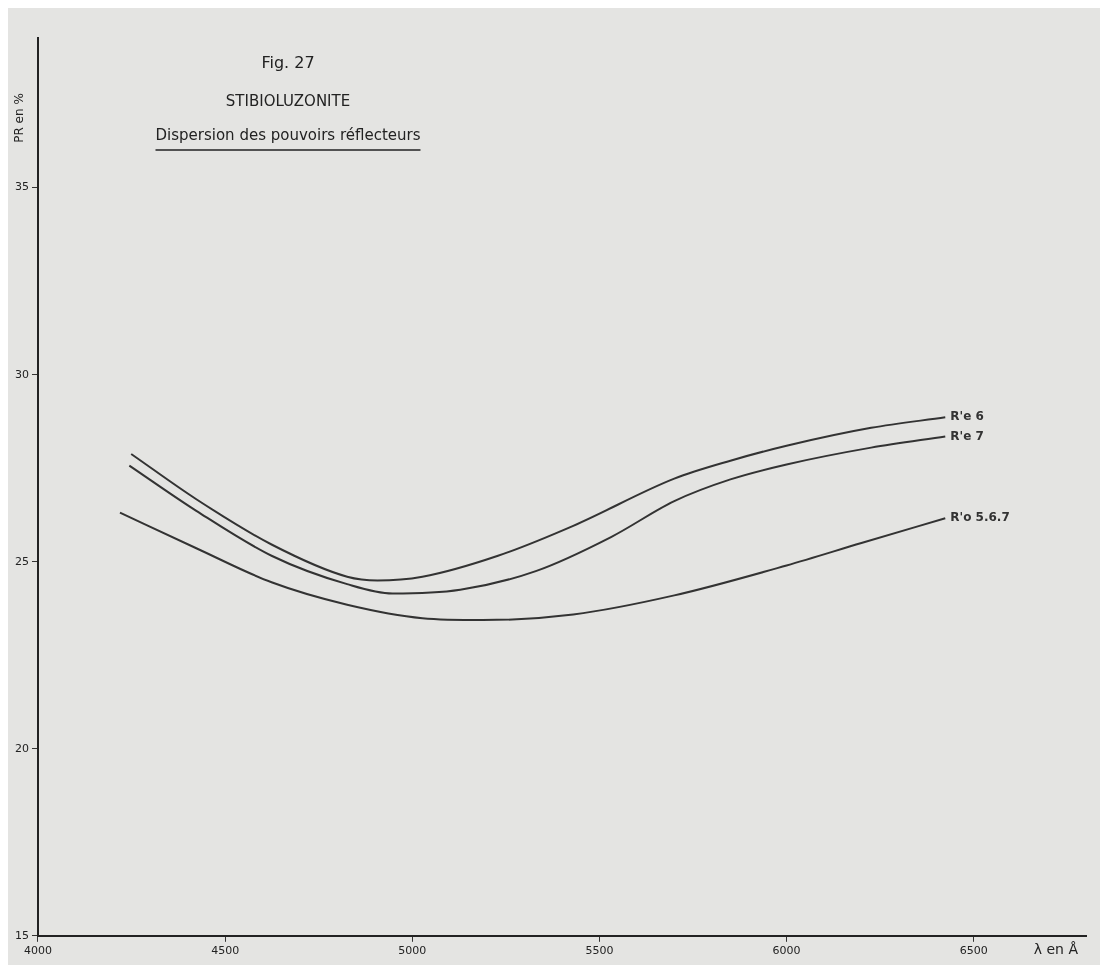  Describe the element at coordinates (412, 951) in the screenshot. I see `x-tick-label: 5000` at that location.